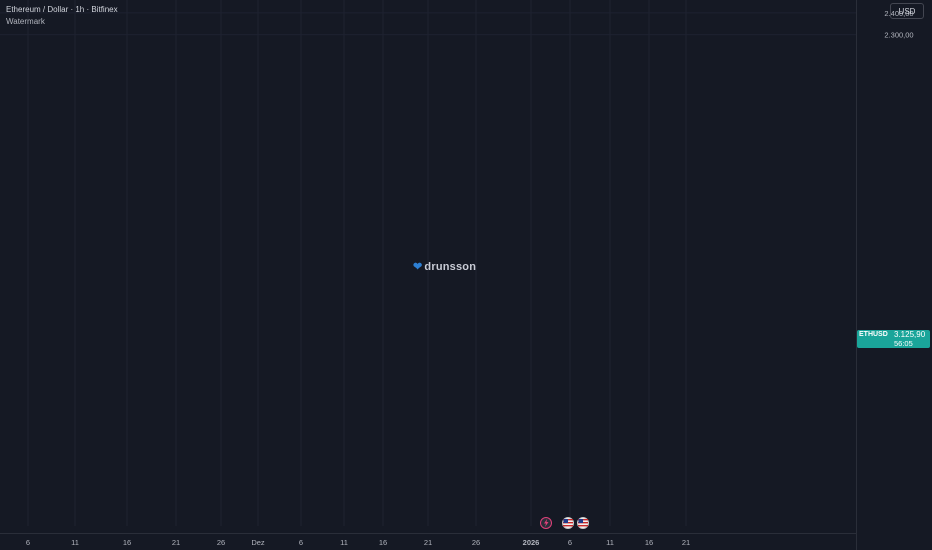 The height and width of the screenshot is (550, 932). Describe the element at coordinates (418, 267) in the screenshot. I see `heart-icon: ❤` at that location.